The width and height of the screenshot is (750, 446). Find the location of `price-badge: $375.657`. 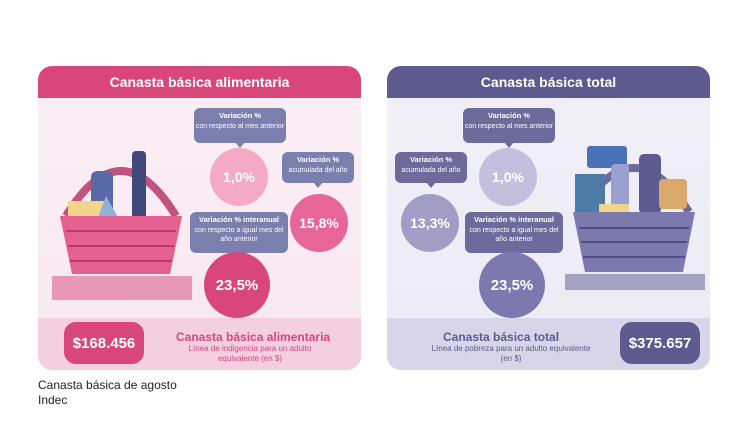

price-badge: $375.657 is located at coordinates (660, 343).